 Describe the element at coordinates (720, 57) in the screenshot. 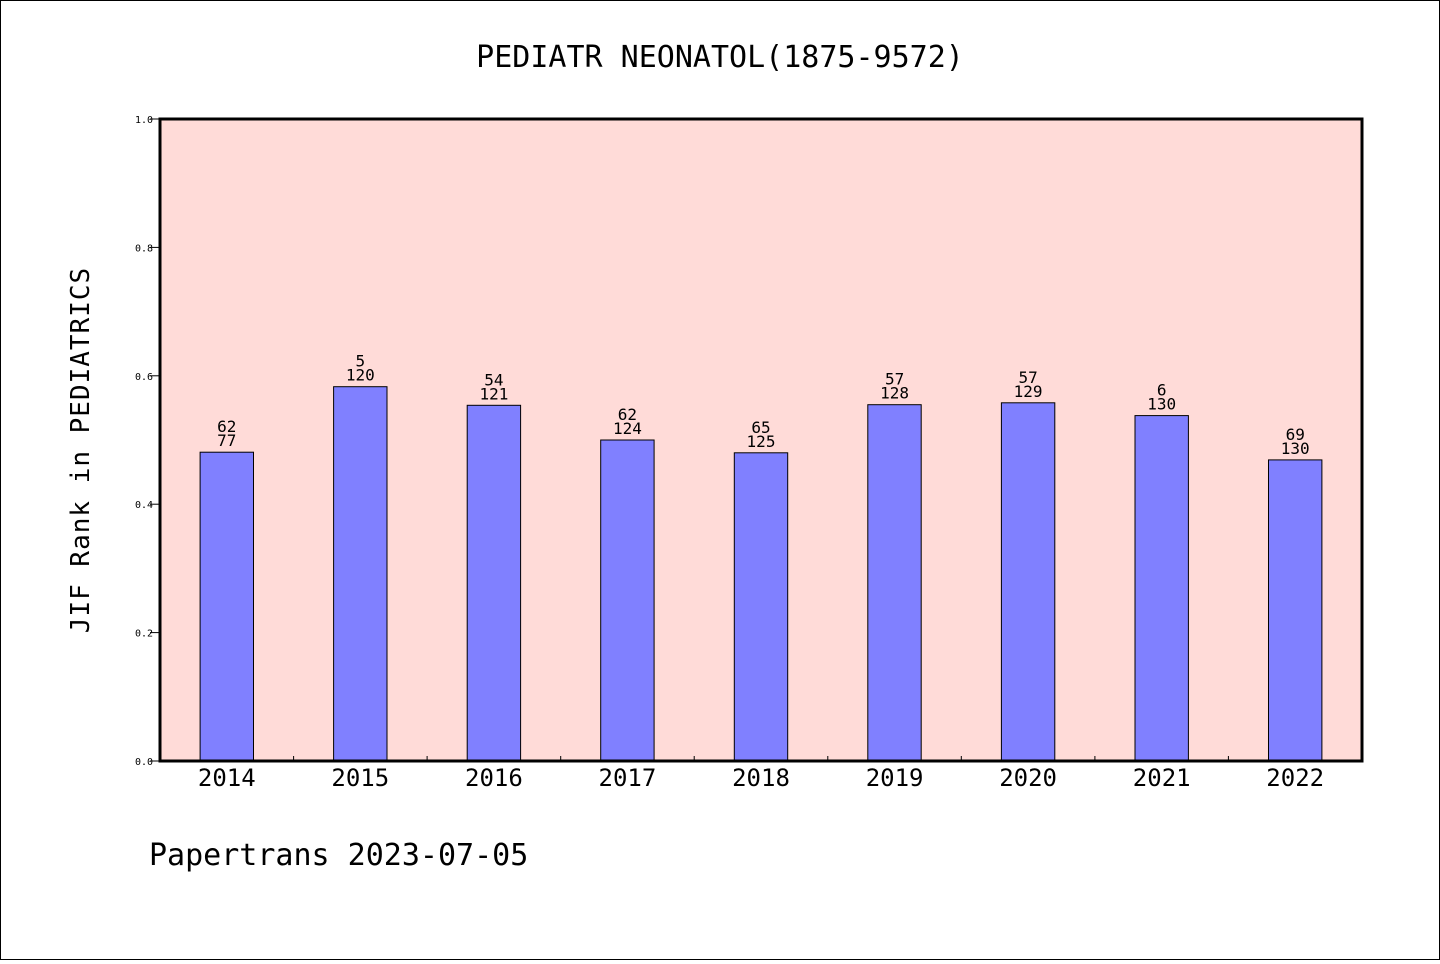

I see `chart-title: PEDIATR NEONATOL(1875-9572)` at that location.